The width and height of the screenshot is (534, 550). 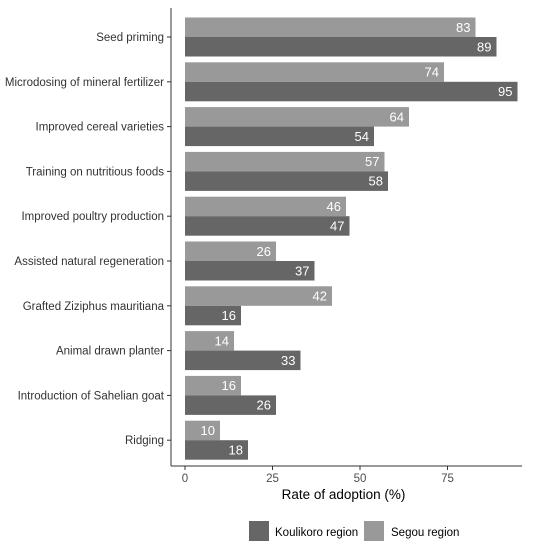 What do you see at coordinates (463, 27) in the screenshot?
I see `data-label: 83` at bounding box center [463, 27].